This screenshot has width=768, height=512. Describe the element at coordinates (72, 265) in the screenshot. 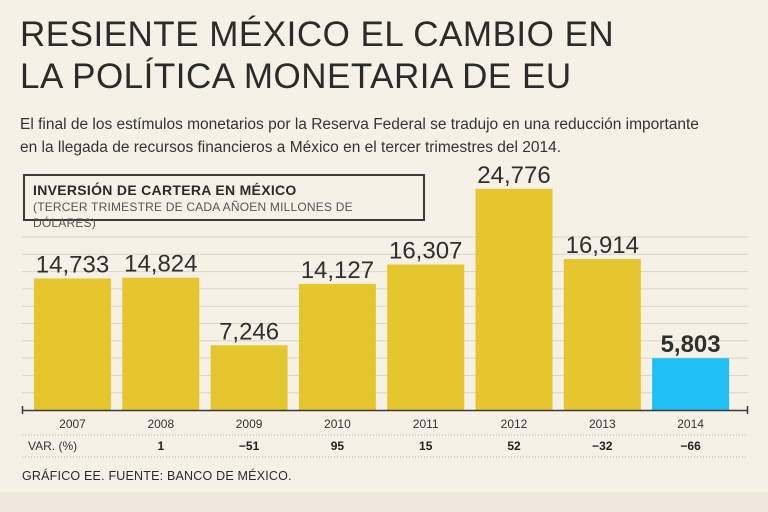

I see `value-label-2007: 14,733` at that location.